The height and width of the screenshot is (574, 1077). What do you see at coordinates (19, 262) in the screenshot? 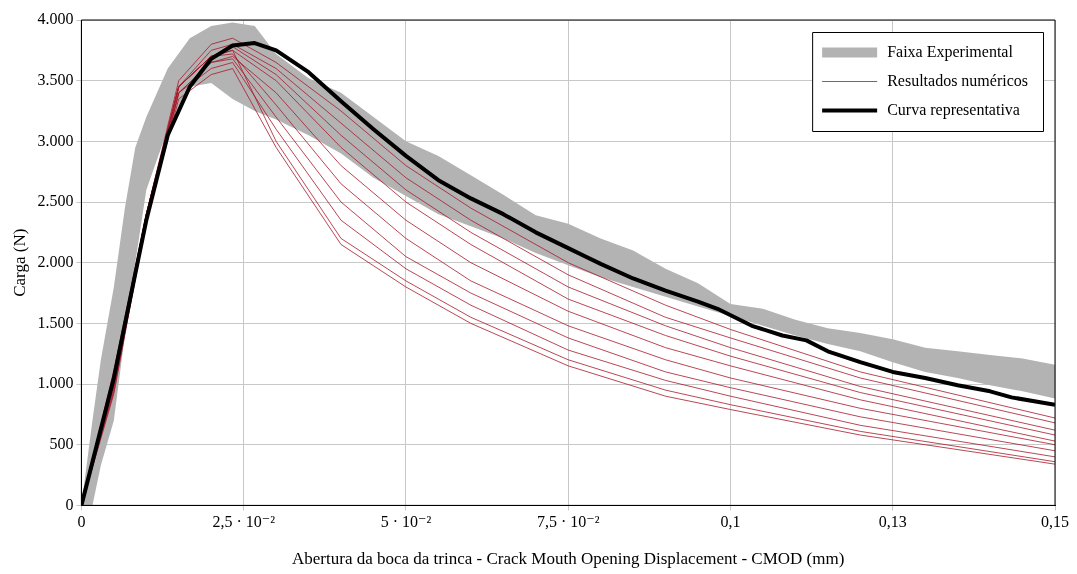
I see `y-axis-title: Carga (N)` at bounding box center [19, 262].